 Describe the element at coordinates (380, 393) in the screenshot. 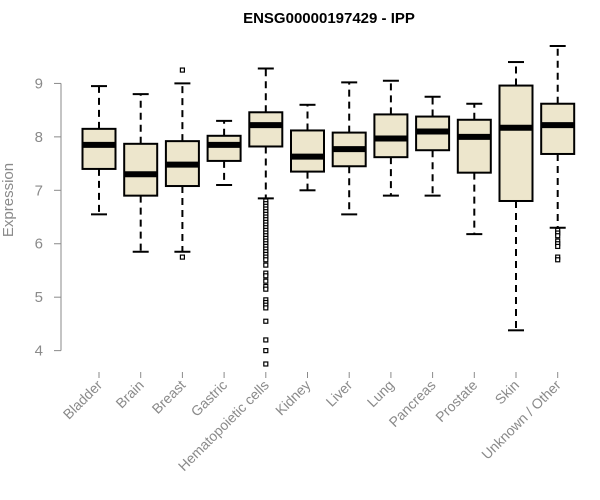

I see `x-tick-label: Lung` at that location.